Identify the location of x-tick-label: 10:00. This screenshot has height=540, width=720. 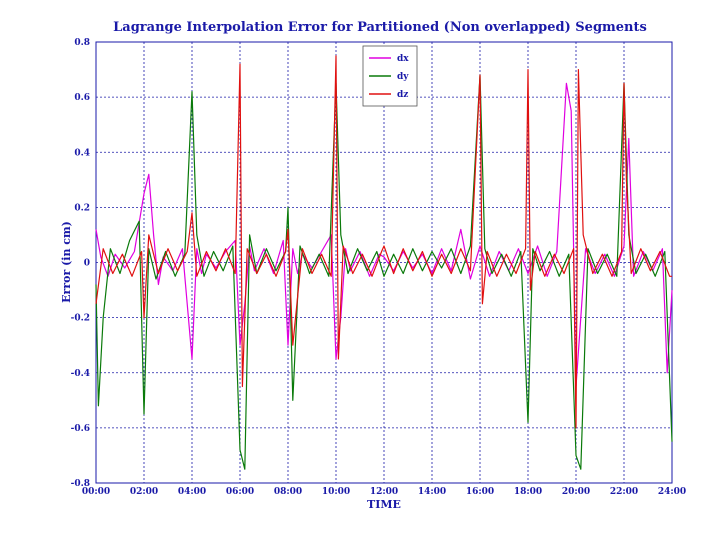
(336, 492).